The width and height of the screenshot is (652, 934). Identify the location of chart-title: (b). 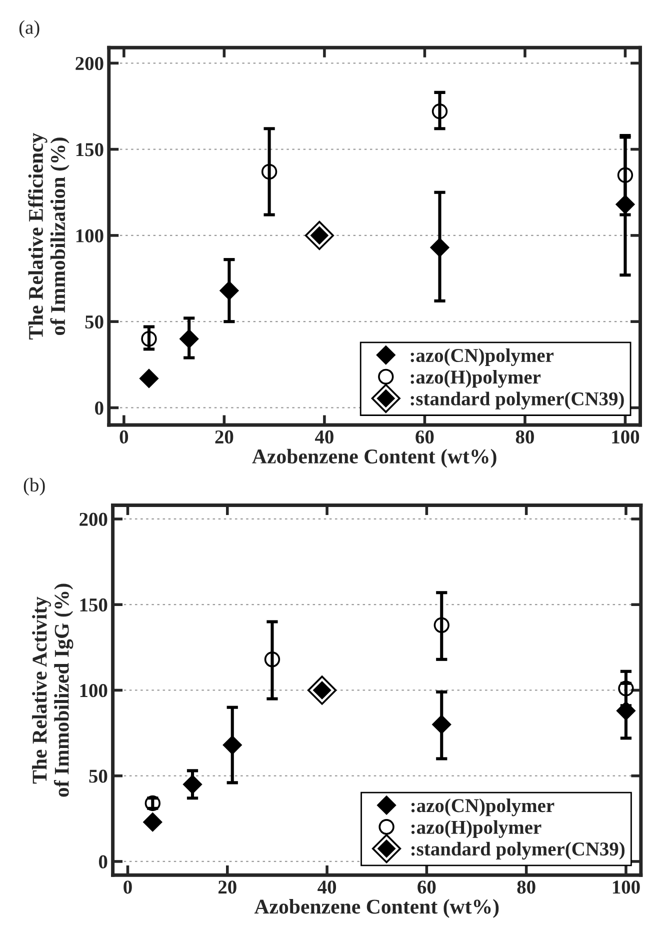
(34, 487).